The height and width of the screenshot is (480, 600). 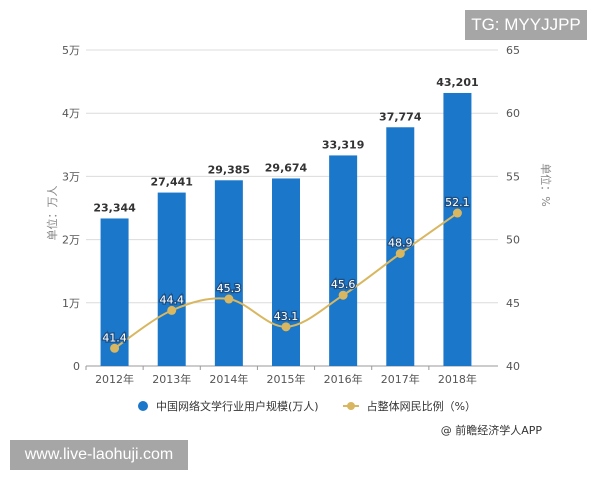 What do you see at coordinates (71, 113) in the screenshot?
I see `left-tick-label: 4万` at bounding box center [71, 113].